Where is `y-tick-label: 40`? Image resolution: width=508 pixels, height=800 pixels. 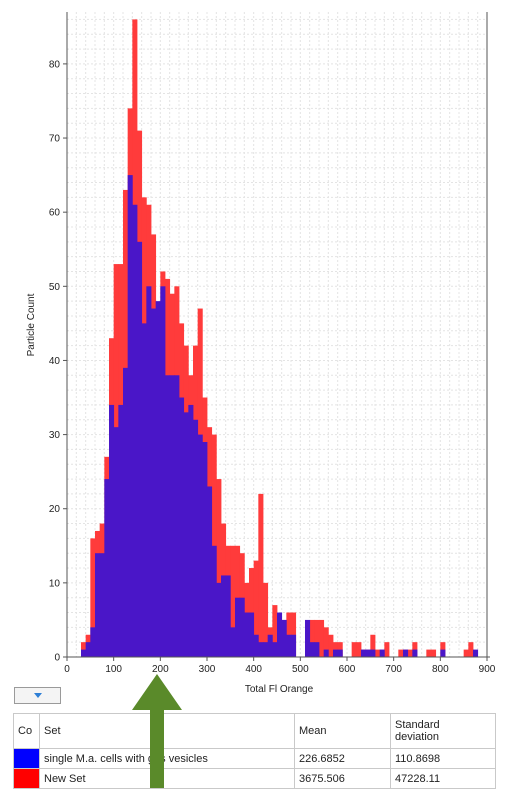
y-tick-label: 40 is located at coordinates (55, 361).